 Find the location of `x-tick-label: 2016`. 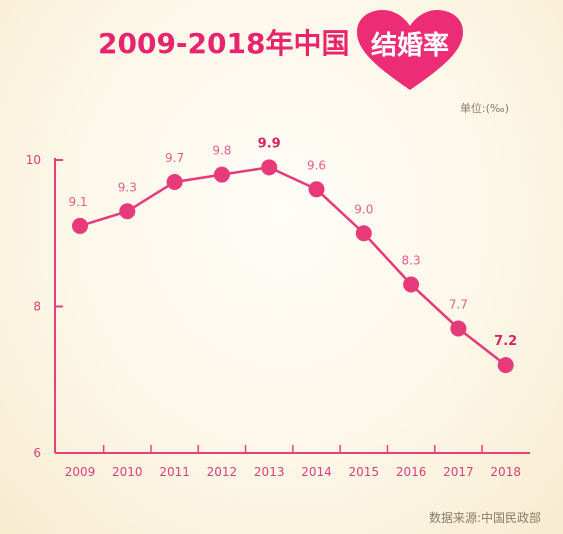

x-tick-label: 2016 is located at coordinates (411, 472).